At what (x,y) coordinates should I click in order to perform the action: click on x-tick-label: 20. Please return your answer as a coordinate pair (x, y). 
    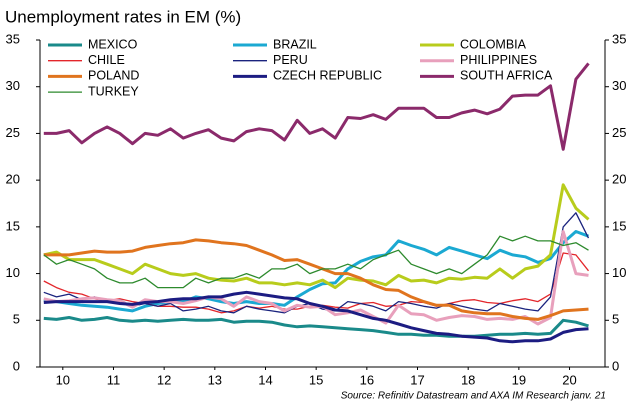
    Looking at the image, I should click on (569, 379).